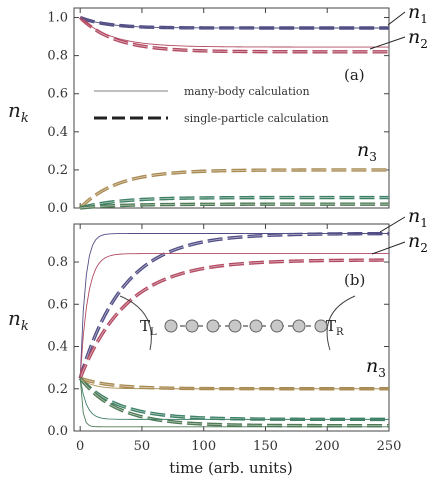 The width and height of the screenshot is (436, 481). I want to click on panel-a-series-3-highlight, so click(234, 203).